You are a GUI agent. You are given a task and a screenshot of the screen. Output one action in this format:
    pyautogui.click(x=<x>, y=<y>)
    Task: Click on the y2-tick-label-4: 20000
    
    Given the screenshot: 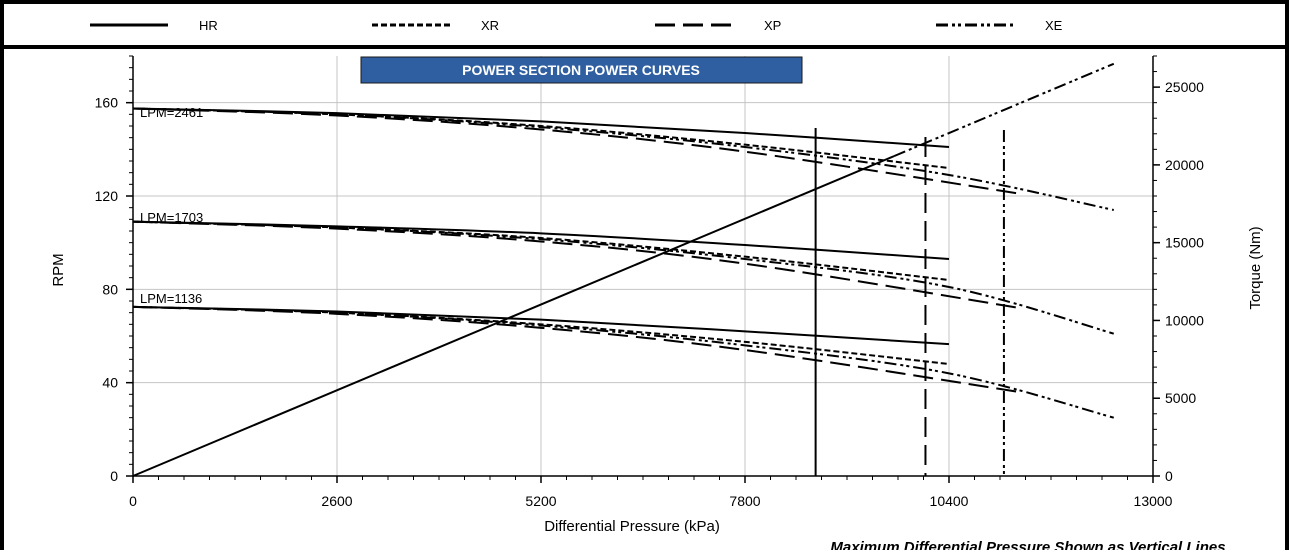 What is the action you would take?
    pyautogui.click(x=1184, y=165)
    